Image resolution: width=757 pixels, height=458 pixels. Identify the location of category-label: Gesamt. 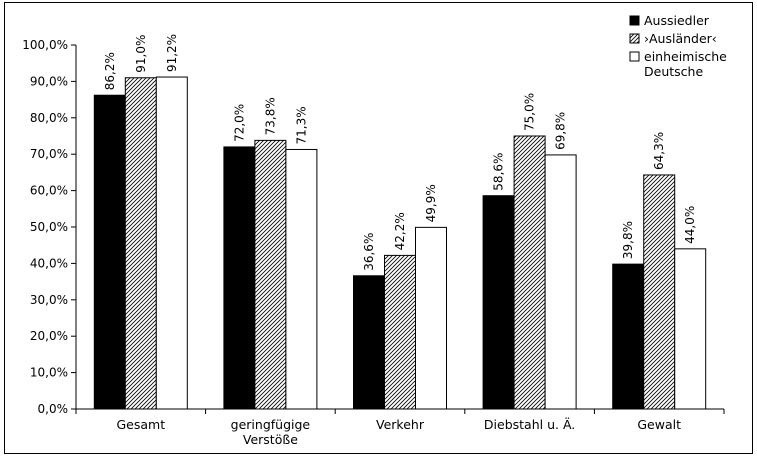
(140, 424).